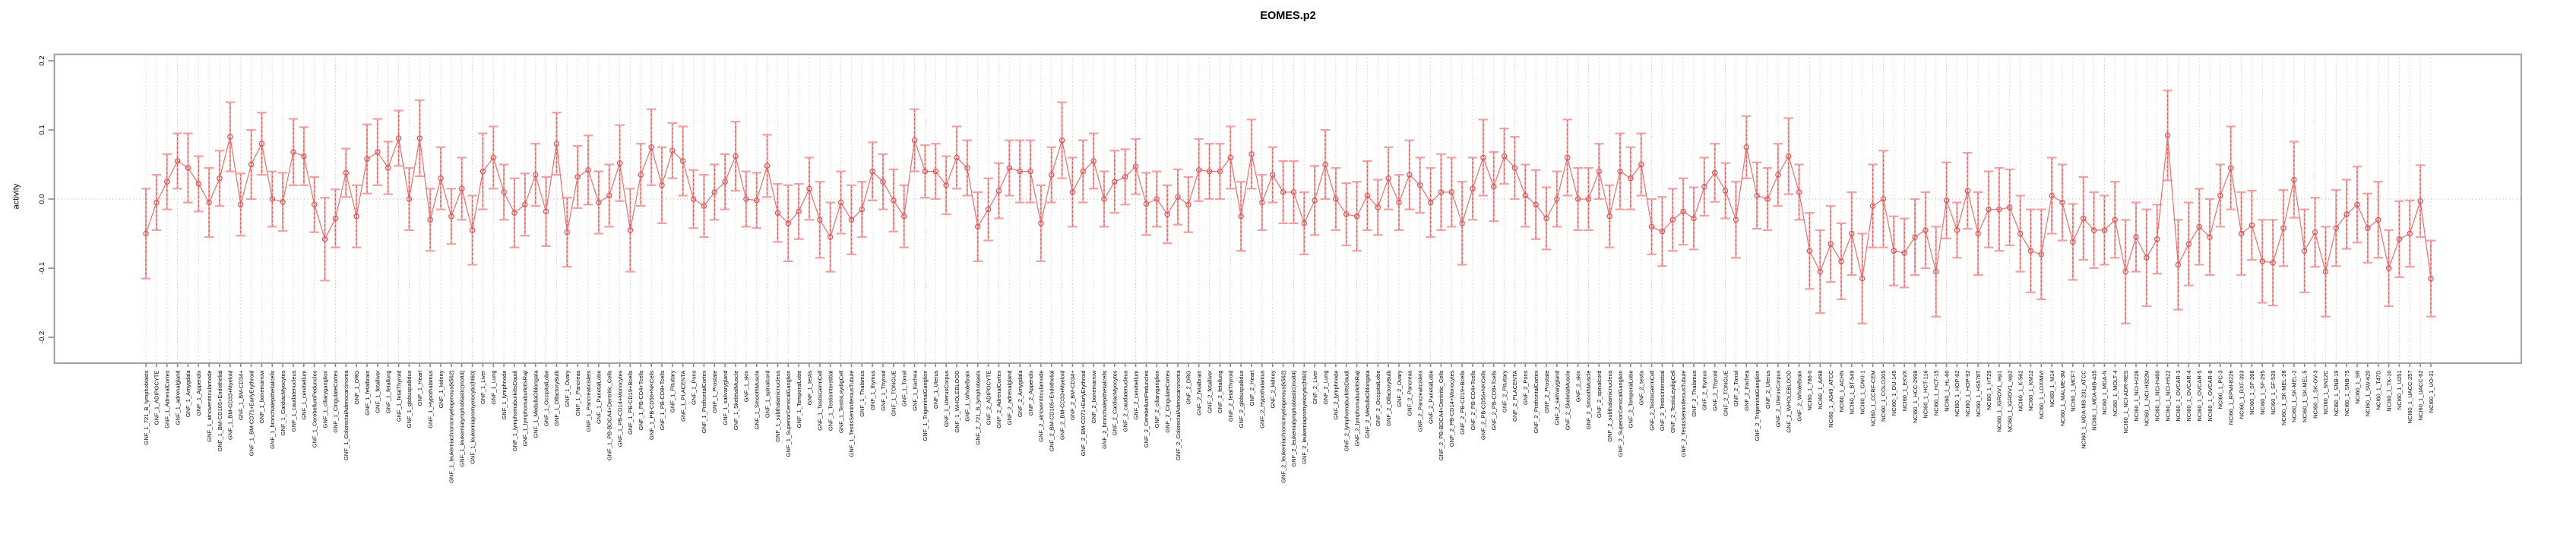 The height and width of the screenshot is (547, 2576). I want to click on x-axis-label: GNF_2_testis, so click(1641, 387).